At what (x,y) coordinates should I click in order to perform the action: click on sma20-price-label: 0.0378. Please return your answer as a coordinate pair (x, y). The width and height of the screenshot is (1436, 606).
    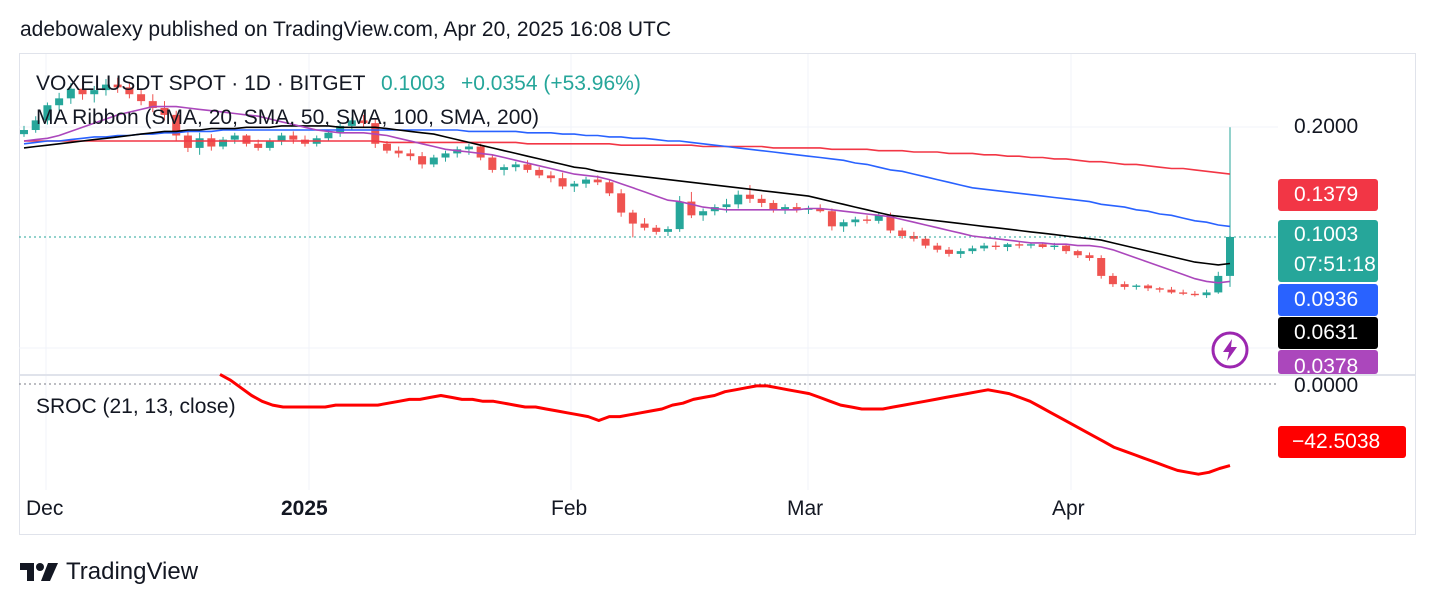
    Looking at the image, I should click on (1328, 362).